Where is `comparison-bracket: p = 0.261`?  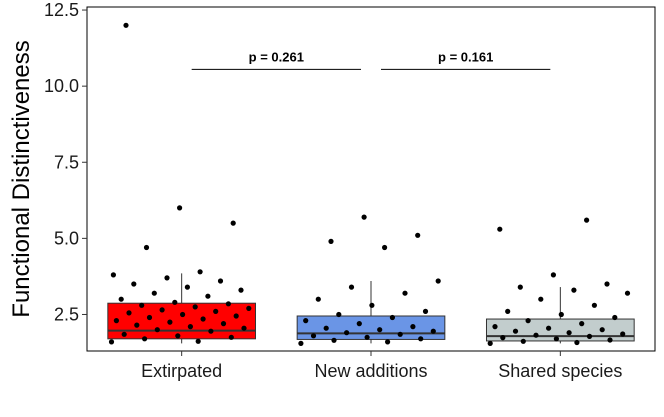 comparison-bracket: p = 0.261 is located at coordinates (276, 59).